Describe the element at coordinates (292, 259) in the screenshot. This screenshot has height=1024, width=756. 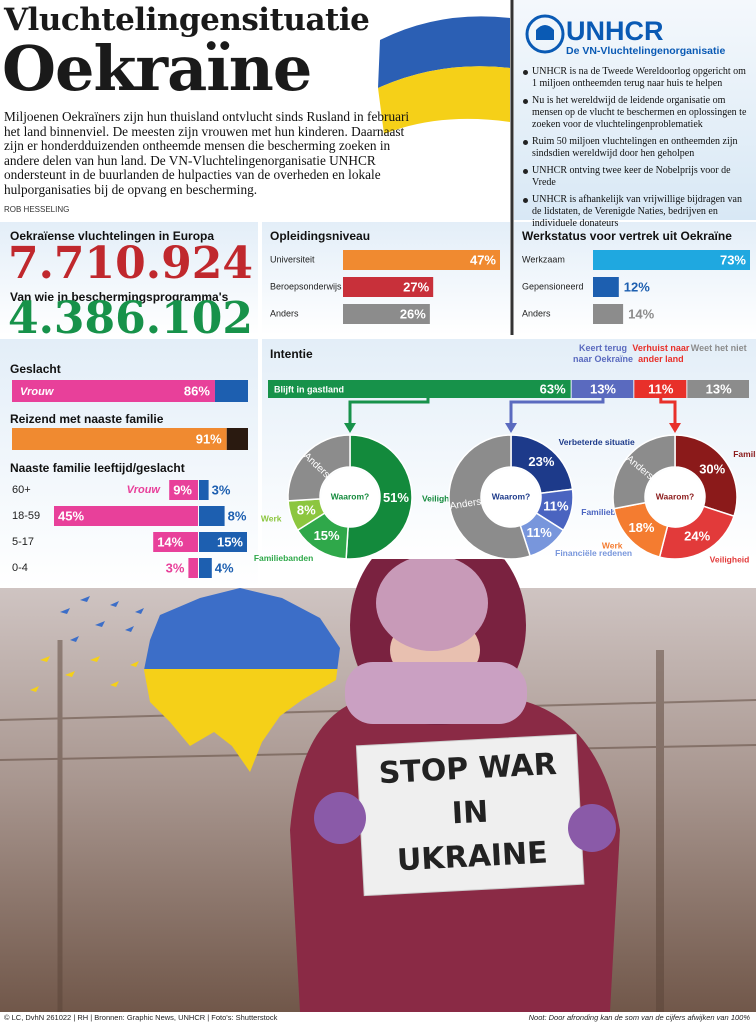
I see `bar-category: Universiteit` at that location.